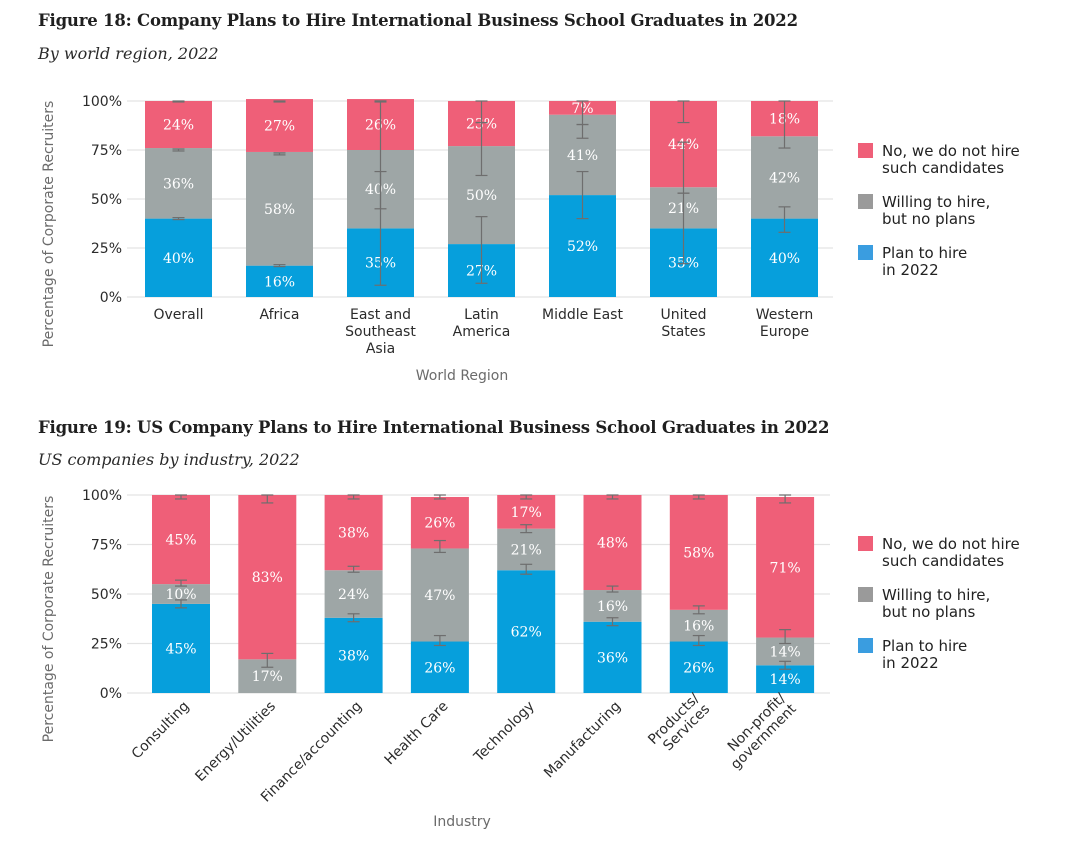  What do you see at coordinates (582, 247) in the screenshot?
I see `data-label: 52%` at bounding box center [582, 247].